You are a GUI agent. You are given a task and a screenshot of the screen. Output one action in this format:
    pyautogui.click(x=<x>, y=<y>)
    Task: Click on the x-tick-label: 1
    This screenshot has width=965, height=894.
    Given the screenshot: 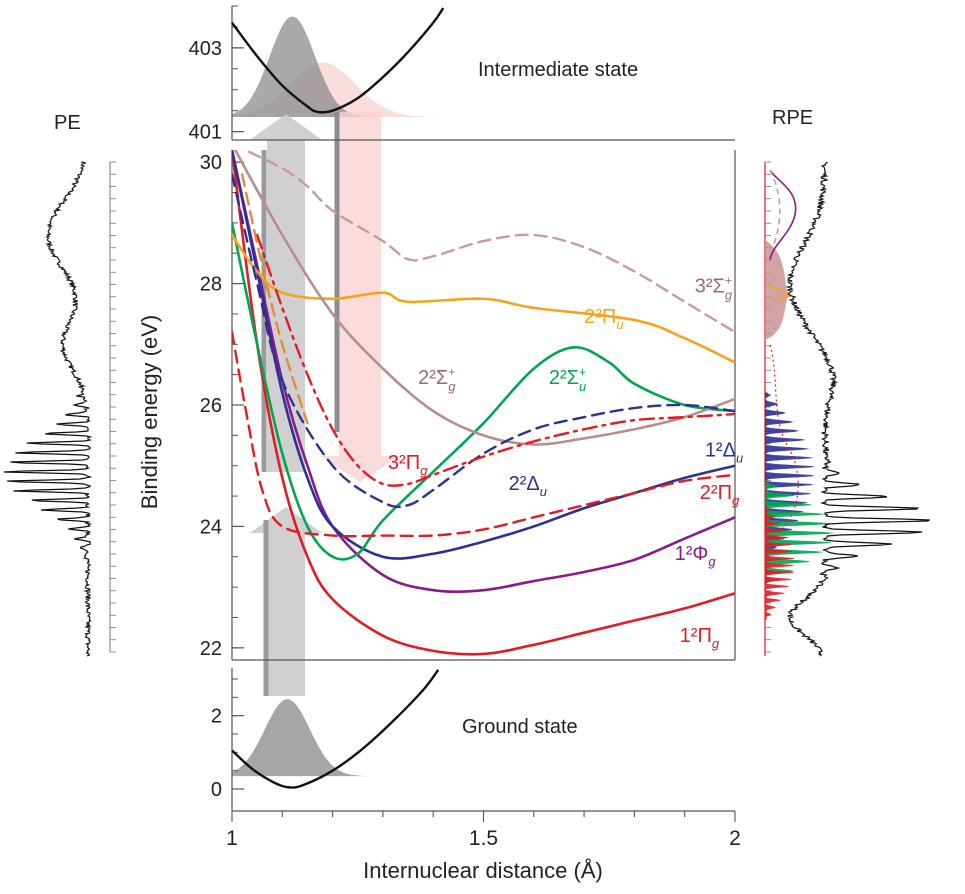 What is the action you would take?
    pyautogui.click(x=232, y=838)
    